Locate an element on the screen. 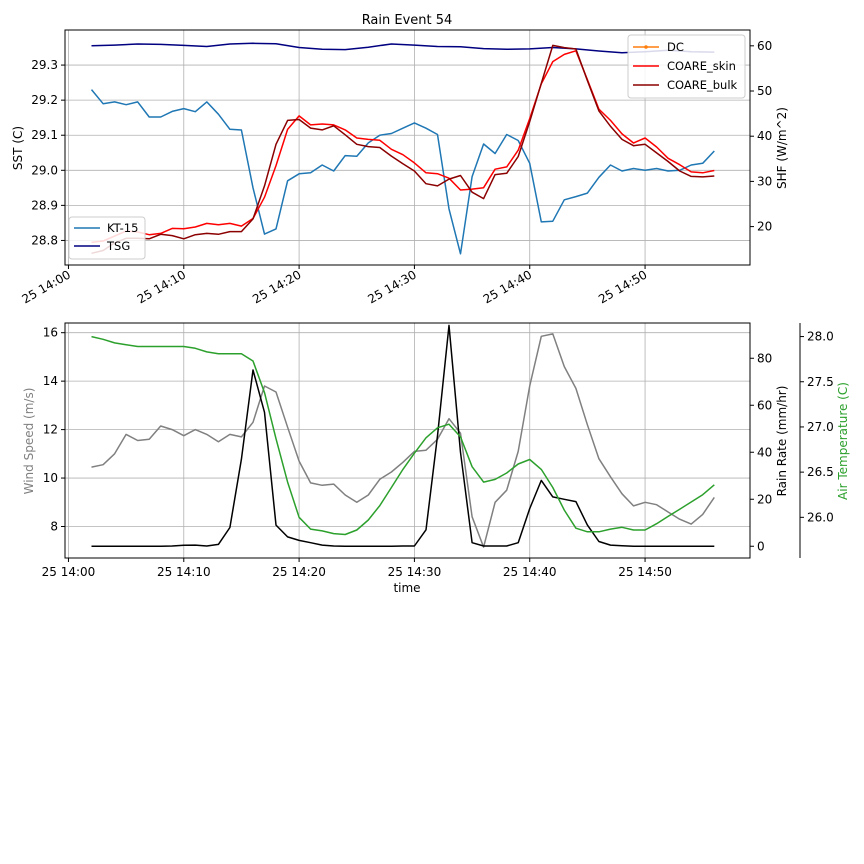  shf-tick-label: 40 is located at coordinates (764, 136).